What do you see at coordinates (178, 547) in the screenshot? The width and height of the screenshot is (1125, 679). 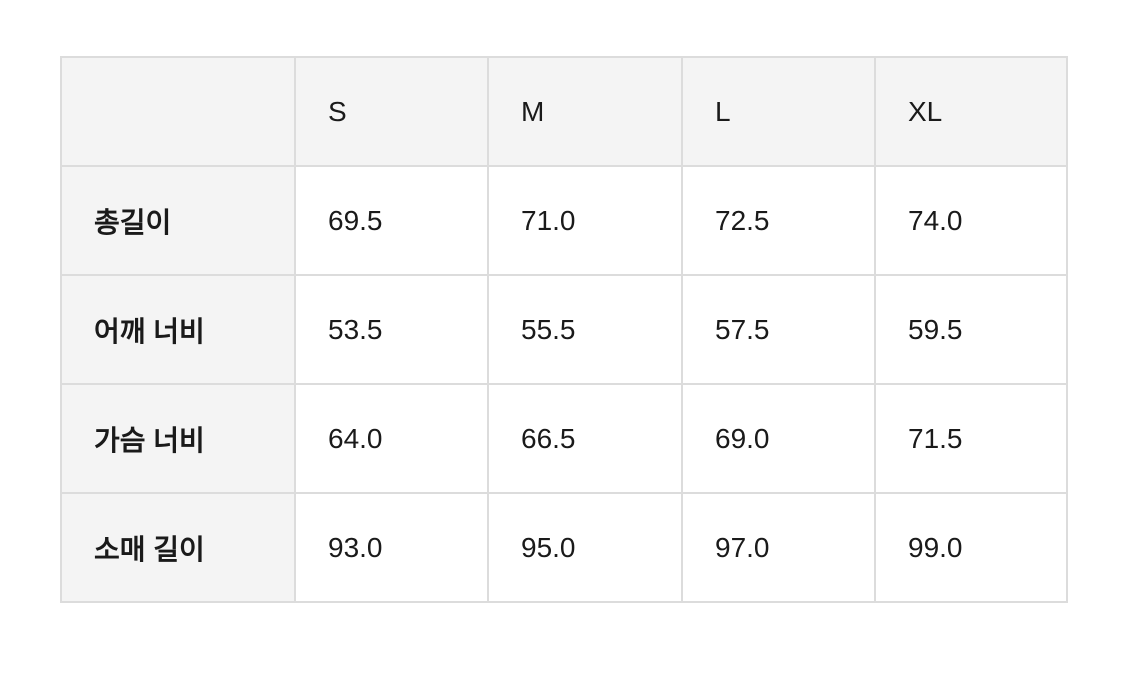 I see `measure-label: 소매 길이` at bounding box center [178, 547].